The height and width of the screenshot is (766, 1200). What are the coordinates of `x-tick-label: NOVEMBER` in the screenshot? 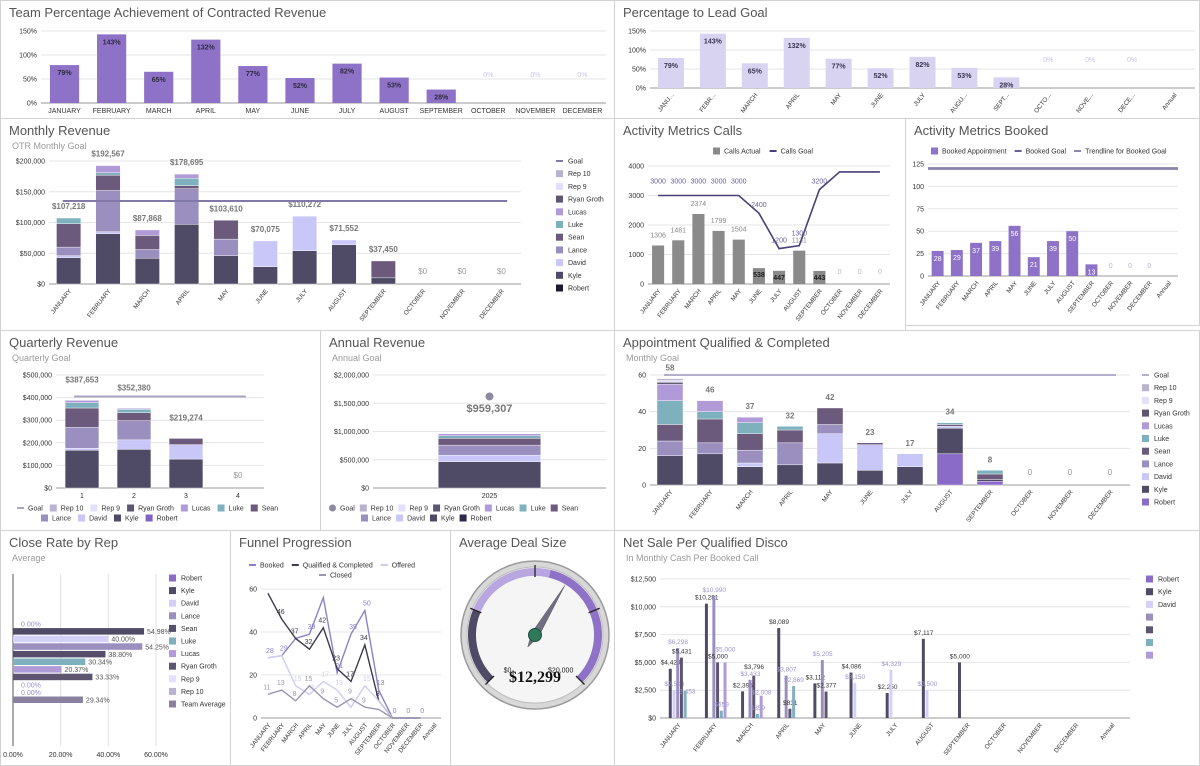 It's located at (453, 304).